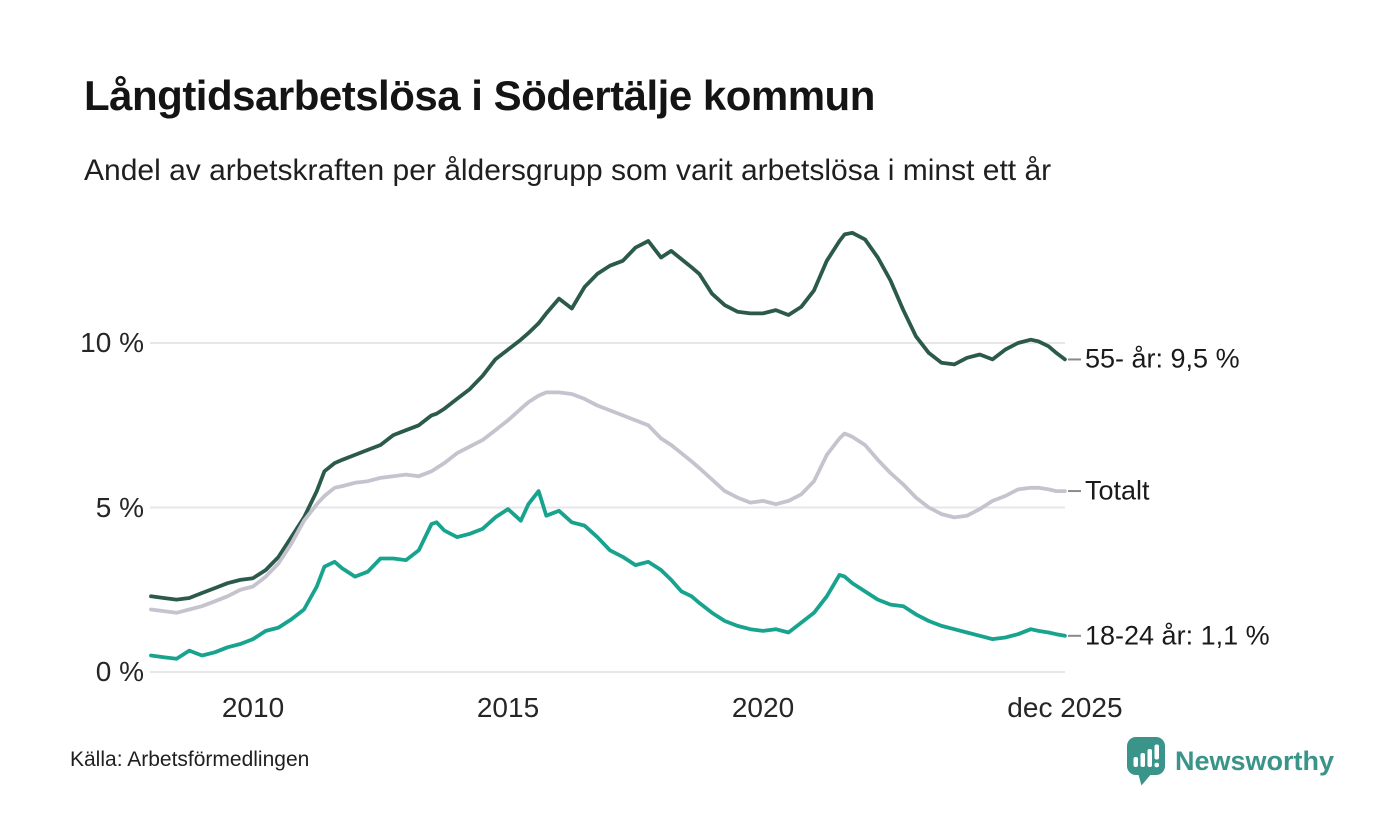  I want to click on source-note: Källa: Arbetsförmedlingen, so click(190, 759).